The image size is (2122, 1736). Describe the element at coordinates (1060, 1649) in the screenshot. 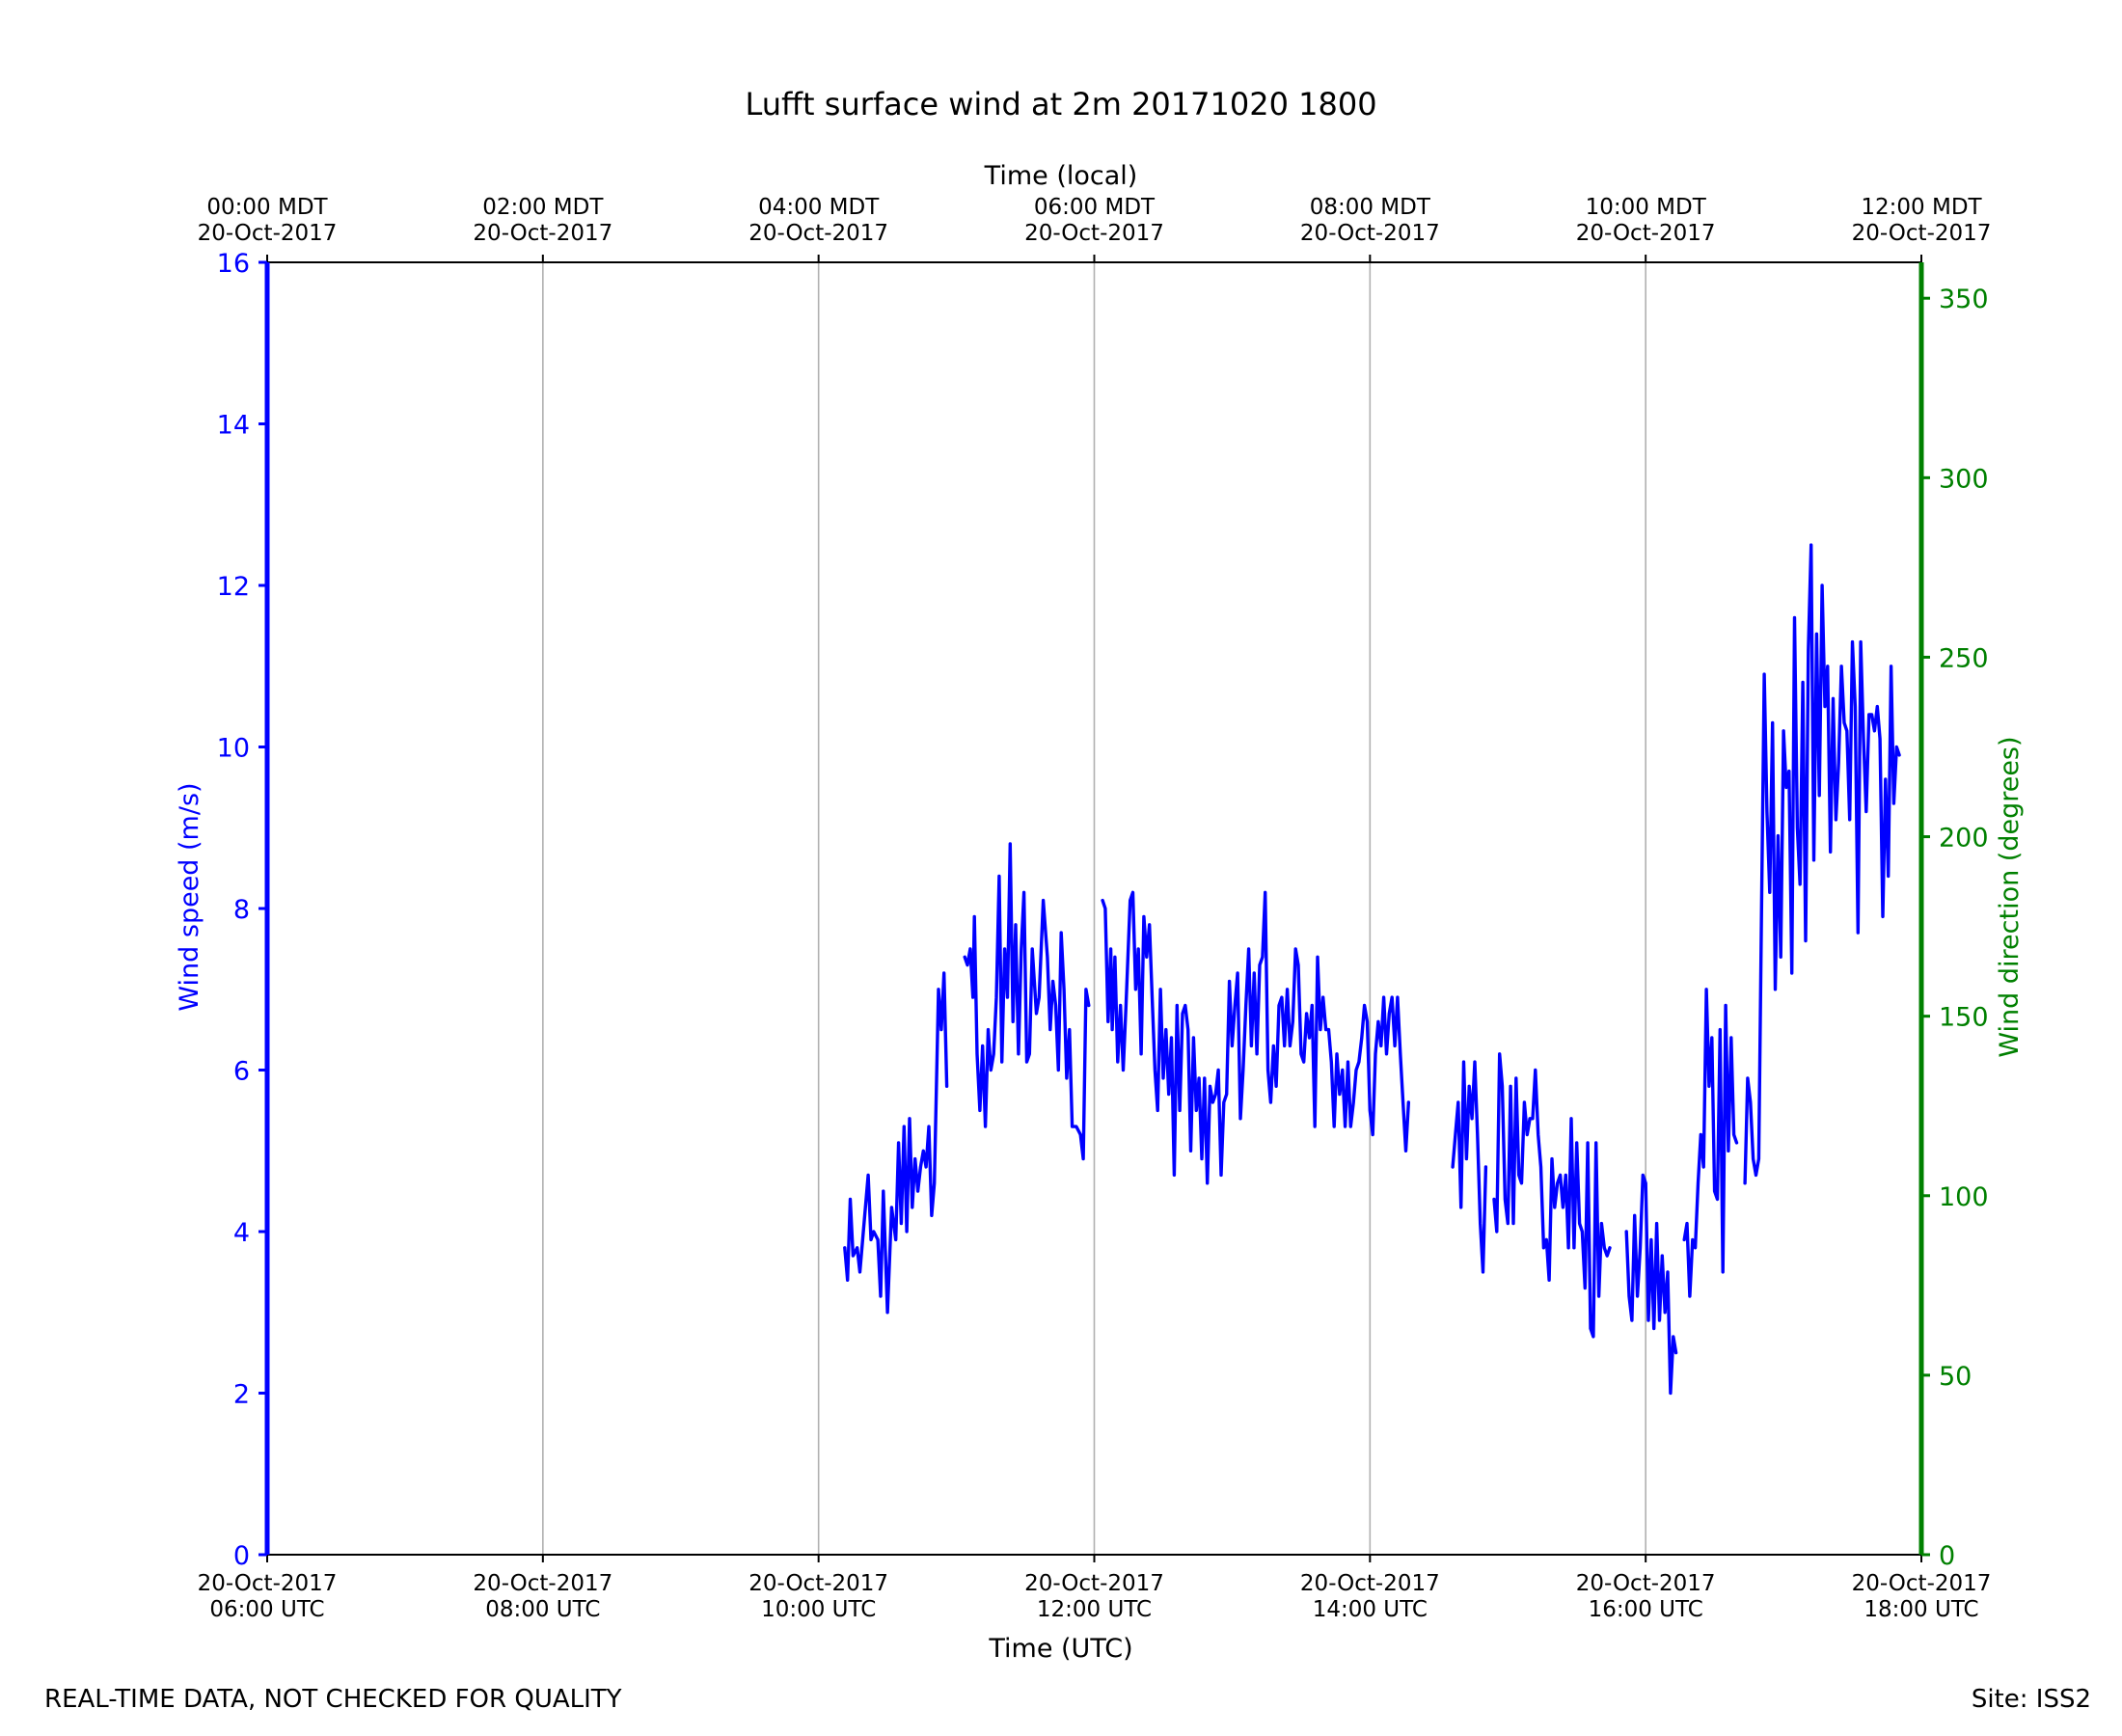

I see `x-axis-label: Time (UTC)` at that location.